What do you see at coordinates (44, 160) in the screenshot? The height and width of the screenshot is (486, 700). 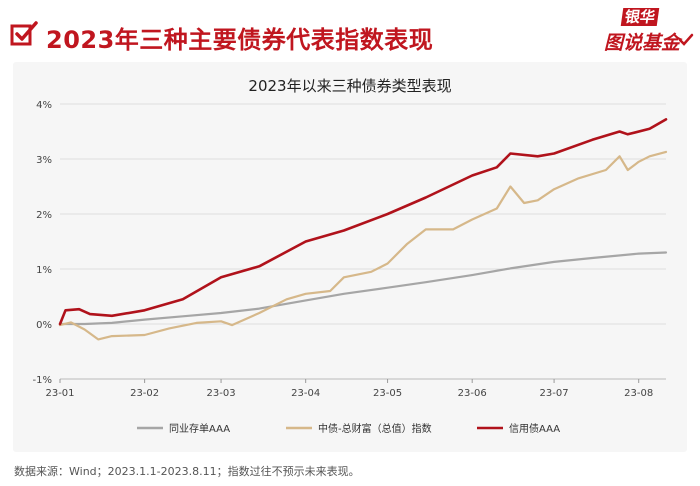 I see `y-tick-label: 3%` at bounding box center [44, 160].